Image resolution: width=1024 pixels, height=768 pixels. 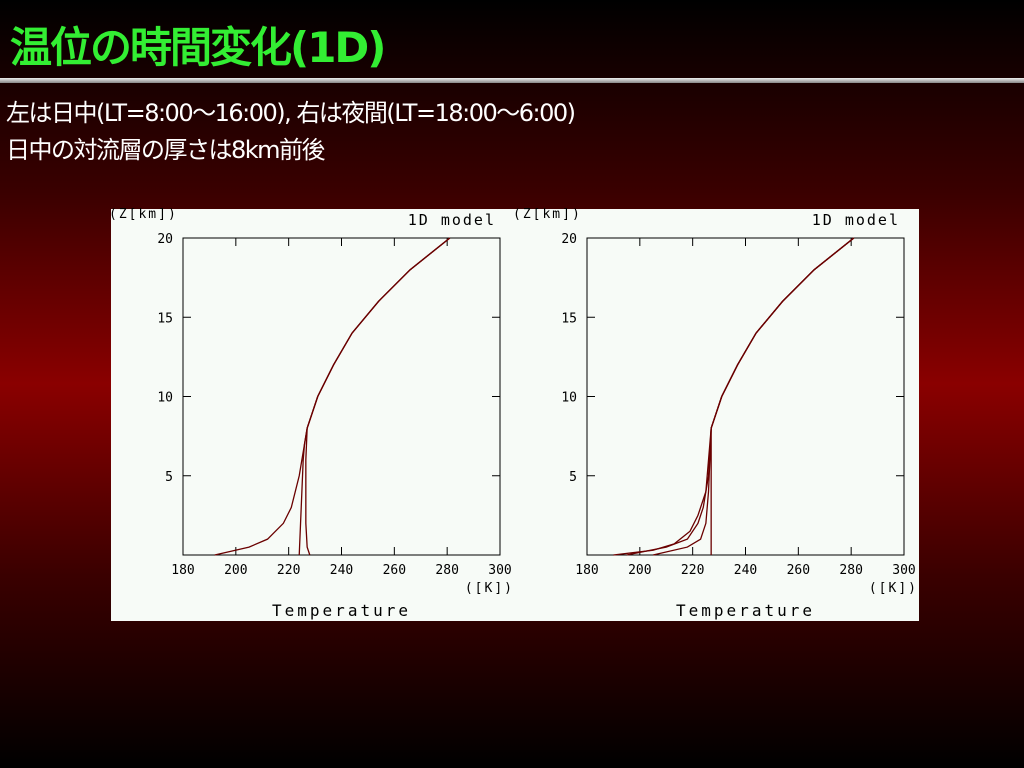 I want to click on separator, so click(x=512, y=80).